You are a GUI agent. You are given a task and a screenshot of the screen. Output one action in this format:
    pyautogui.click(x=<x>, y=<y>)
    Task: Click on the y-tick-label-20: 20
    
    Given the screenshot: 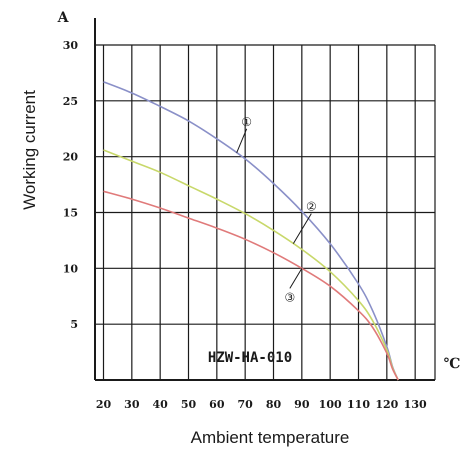 What is the action you would take?
    pyautogui.click(x=71, y=157)
    